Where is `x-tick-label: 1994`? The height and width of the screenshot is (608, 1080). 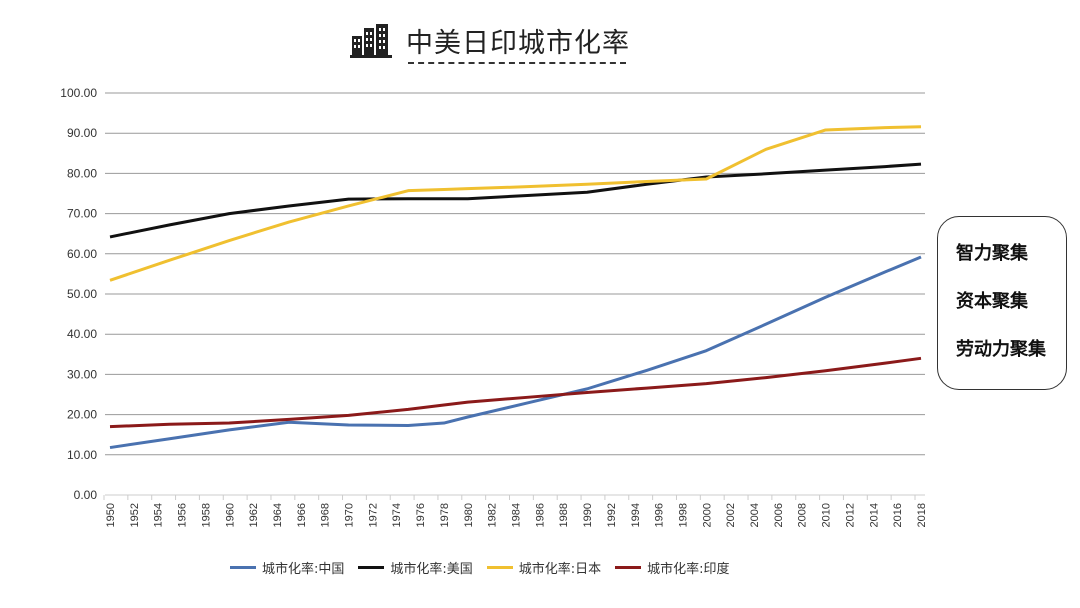
x-tick-label: 1994 is located at coordinates (636, 515).